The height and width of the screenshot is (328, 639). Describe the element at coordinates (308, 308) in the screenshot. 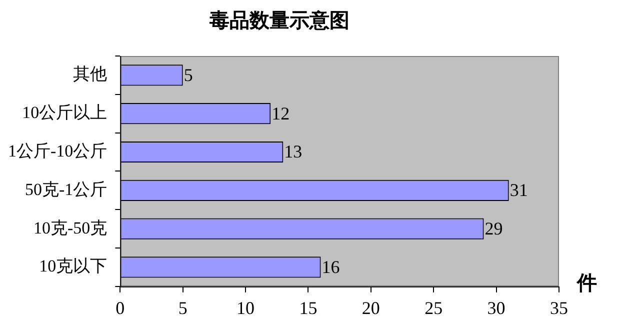

I see `x-tick-label: 15` at that location.